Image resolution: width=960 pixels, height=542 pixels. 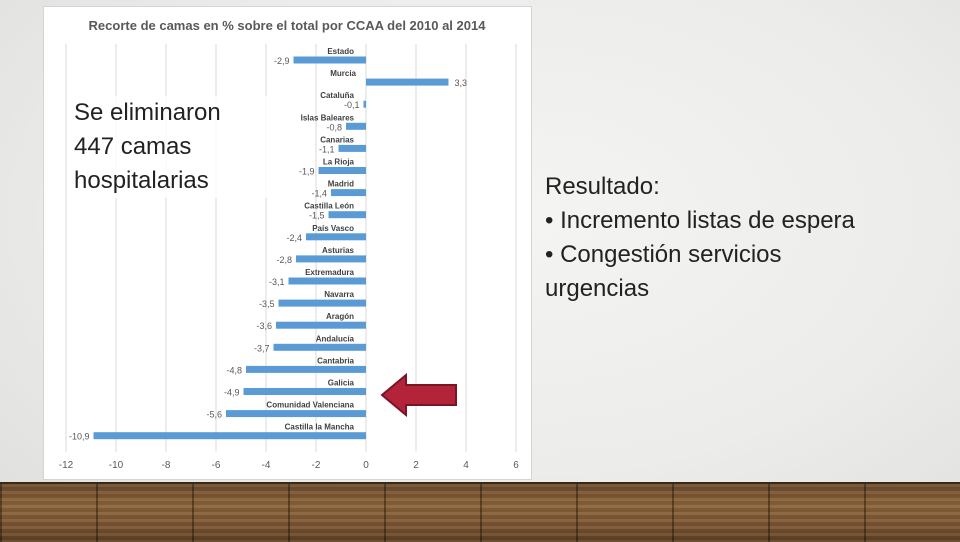 What do you see at coordinates (141, 180) in the screenshot?
I see `left-note-line-3: hospitalarias` at bounding box center [141, 180].